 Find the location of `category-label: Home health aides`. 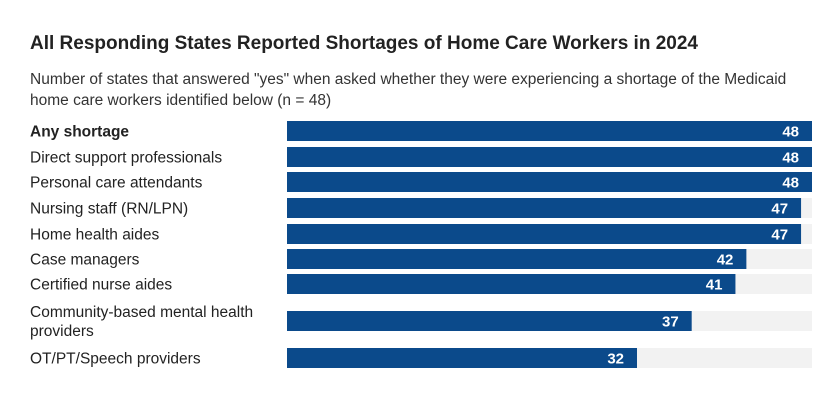

category-label: Home health aides is located at coordinates (94, 235).